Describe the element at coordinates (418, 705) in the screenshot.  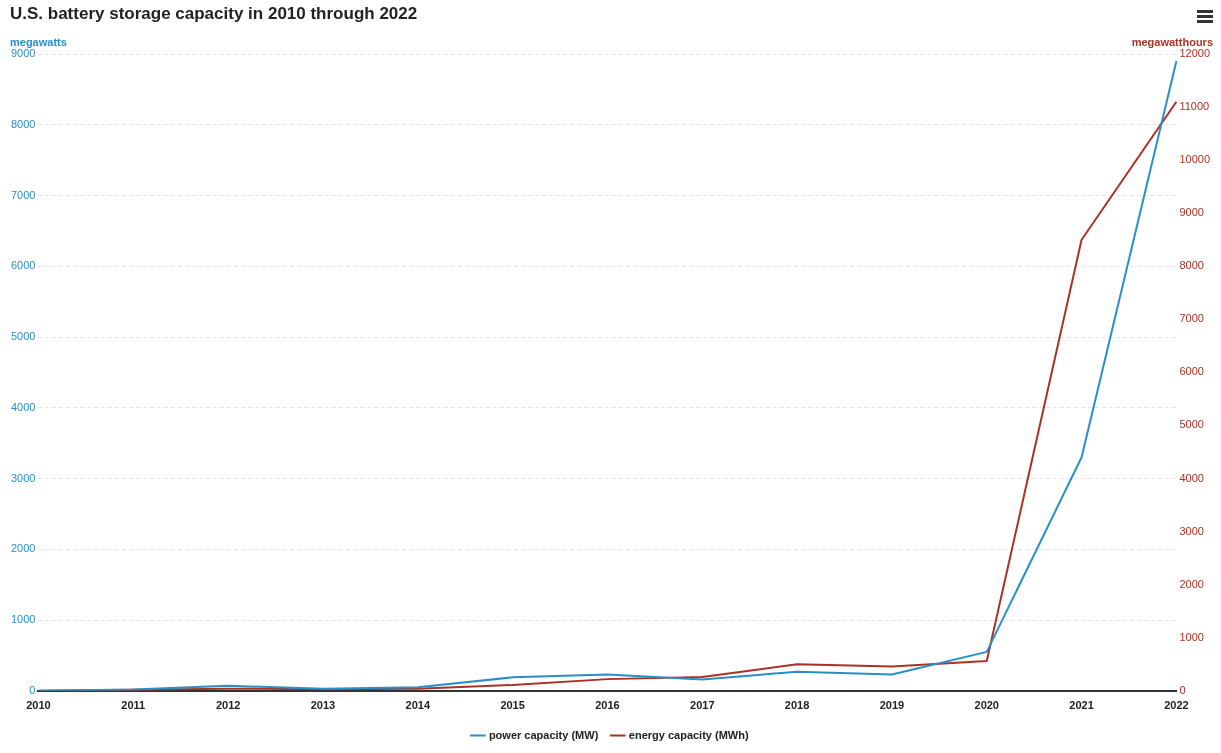
I see `x-tick-label: 2014` at that location.